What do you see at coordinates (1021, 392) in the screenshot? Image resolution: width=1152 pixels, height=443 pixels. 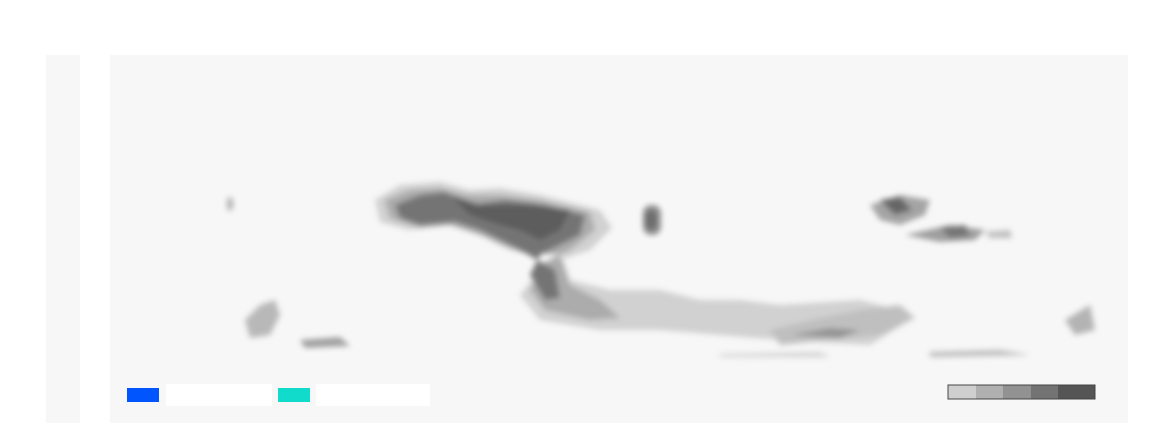 I see `cloud-density-scale` at bounding box center [1021, 392].